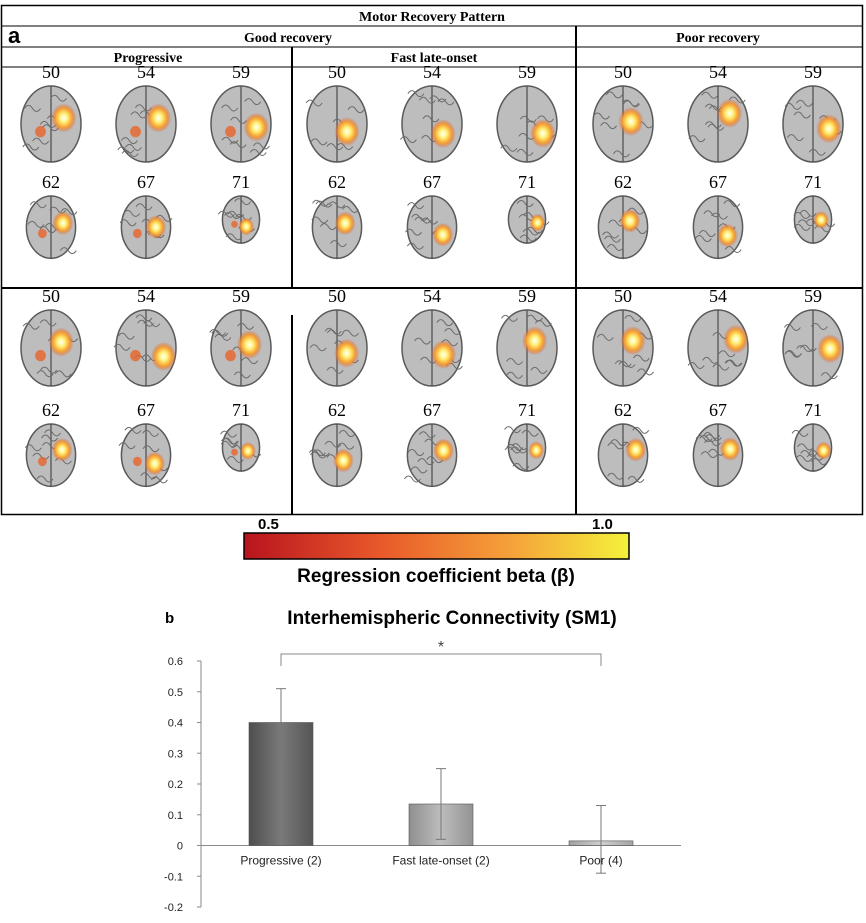 Image resolution: width=866 pixels, height=923 pixels. What do you see at coordinates (173, 877) in the screenshot?
I see `y-tick-label: -0.1` at bounding box center [173, 877].